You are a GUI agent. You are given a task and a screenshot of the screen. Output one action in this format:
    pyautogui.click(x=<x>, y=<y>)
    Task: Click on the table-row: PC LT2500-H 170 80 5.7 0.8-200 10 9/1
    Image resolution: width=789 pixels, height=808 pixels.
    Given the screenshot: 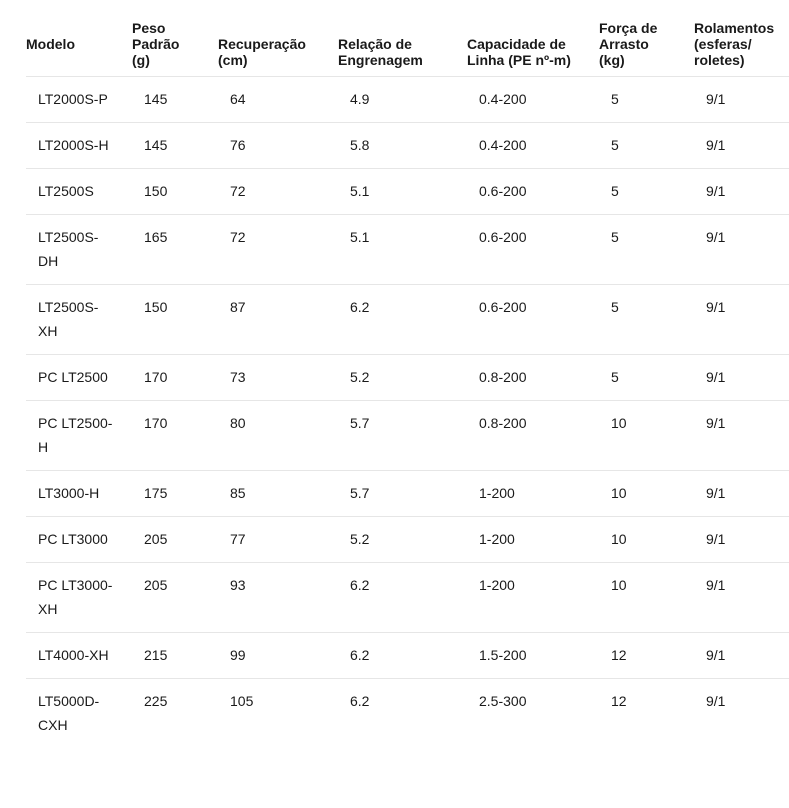 What is the action you would take?
    pyautogui.click(x=407, y=435)
    